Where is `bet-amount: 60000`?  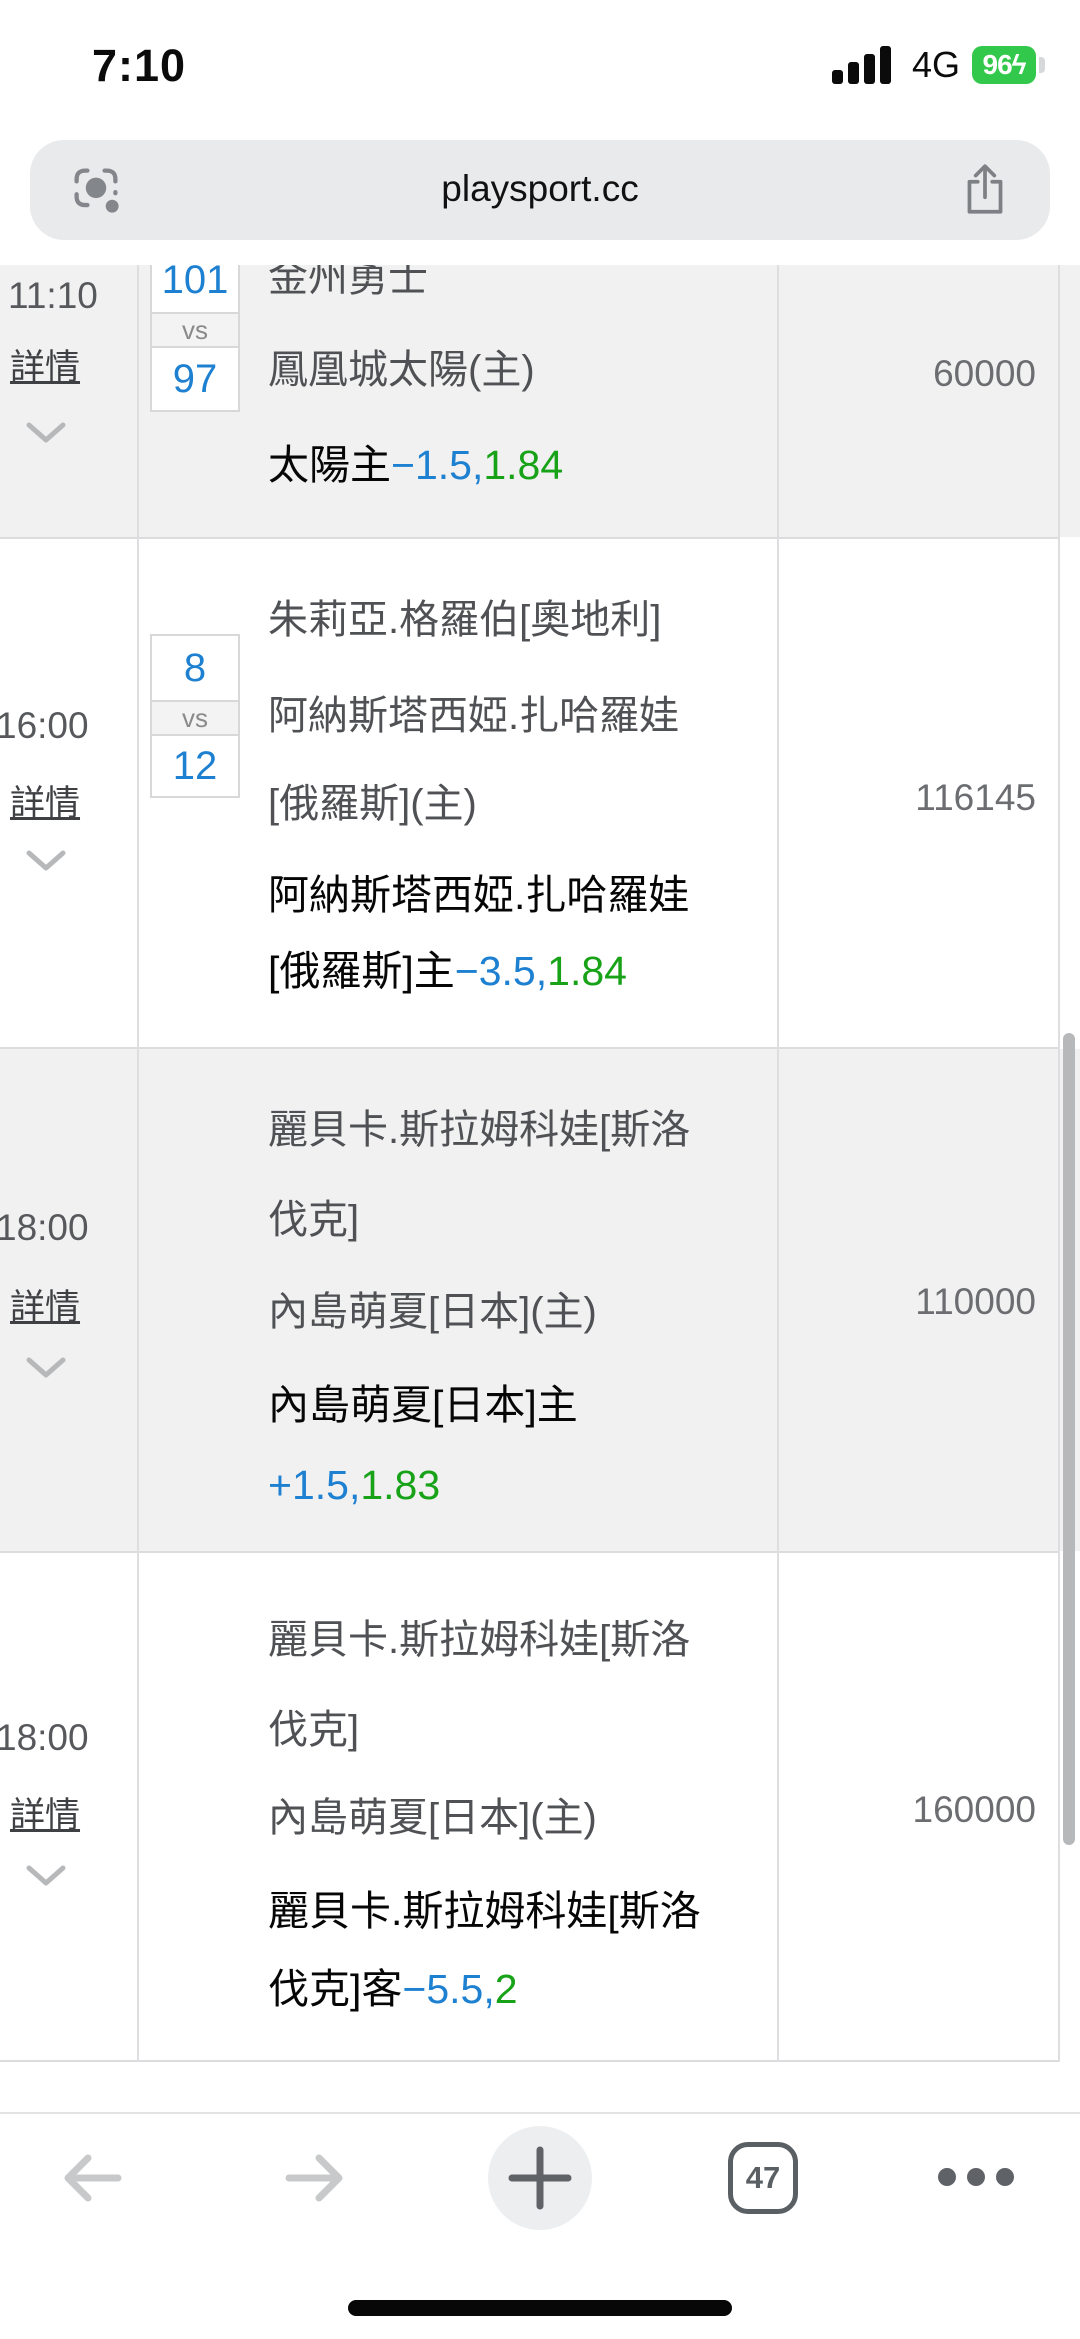 bet-amount: 60000 is located at coordinates (984, 373).